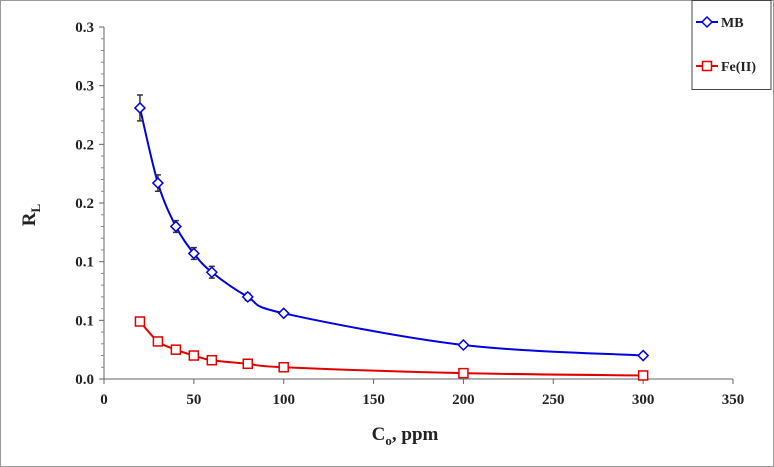 The height and width of the screenshot is (467, 774). I want to click on x-axis-label: Co, ppm, so click(405, 436).